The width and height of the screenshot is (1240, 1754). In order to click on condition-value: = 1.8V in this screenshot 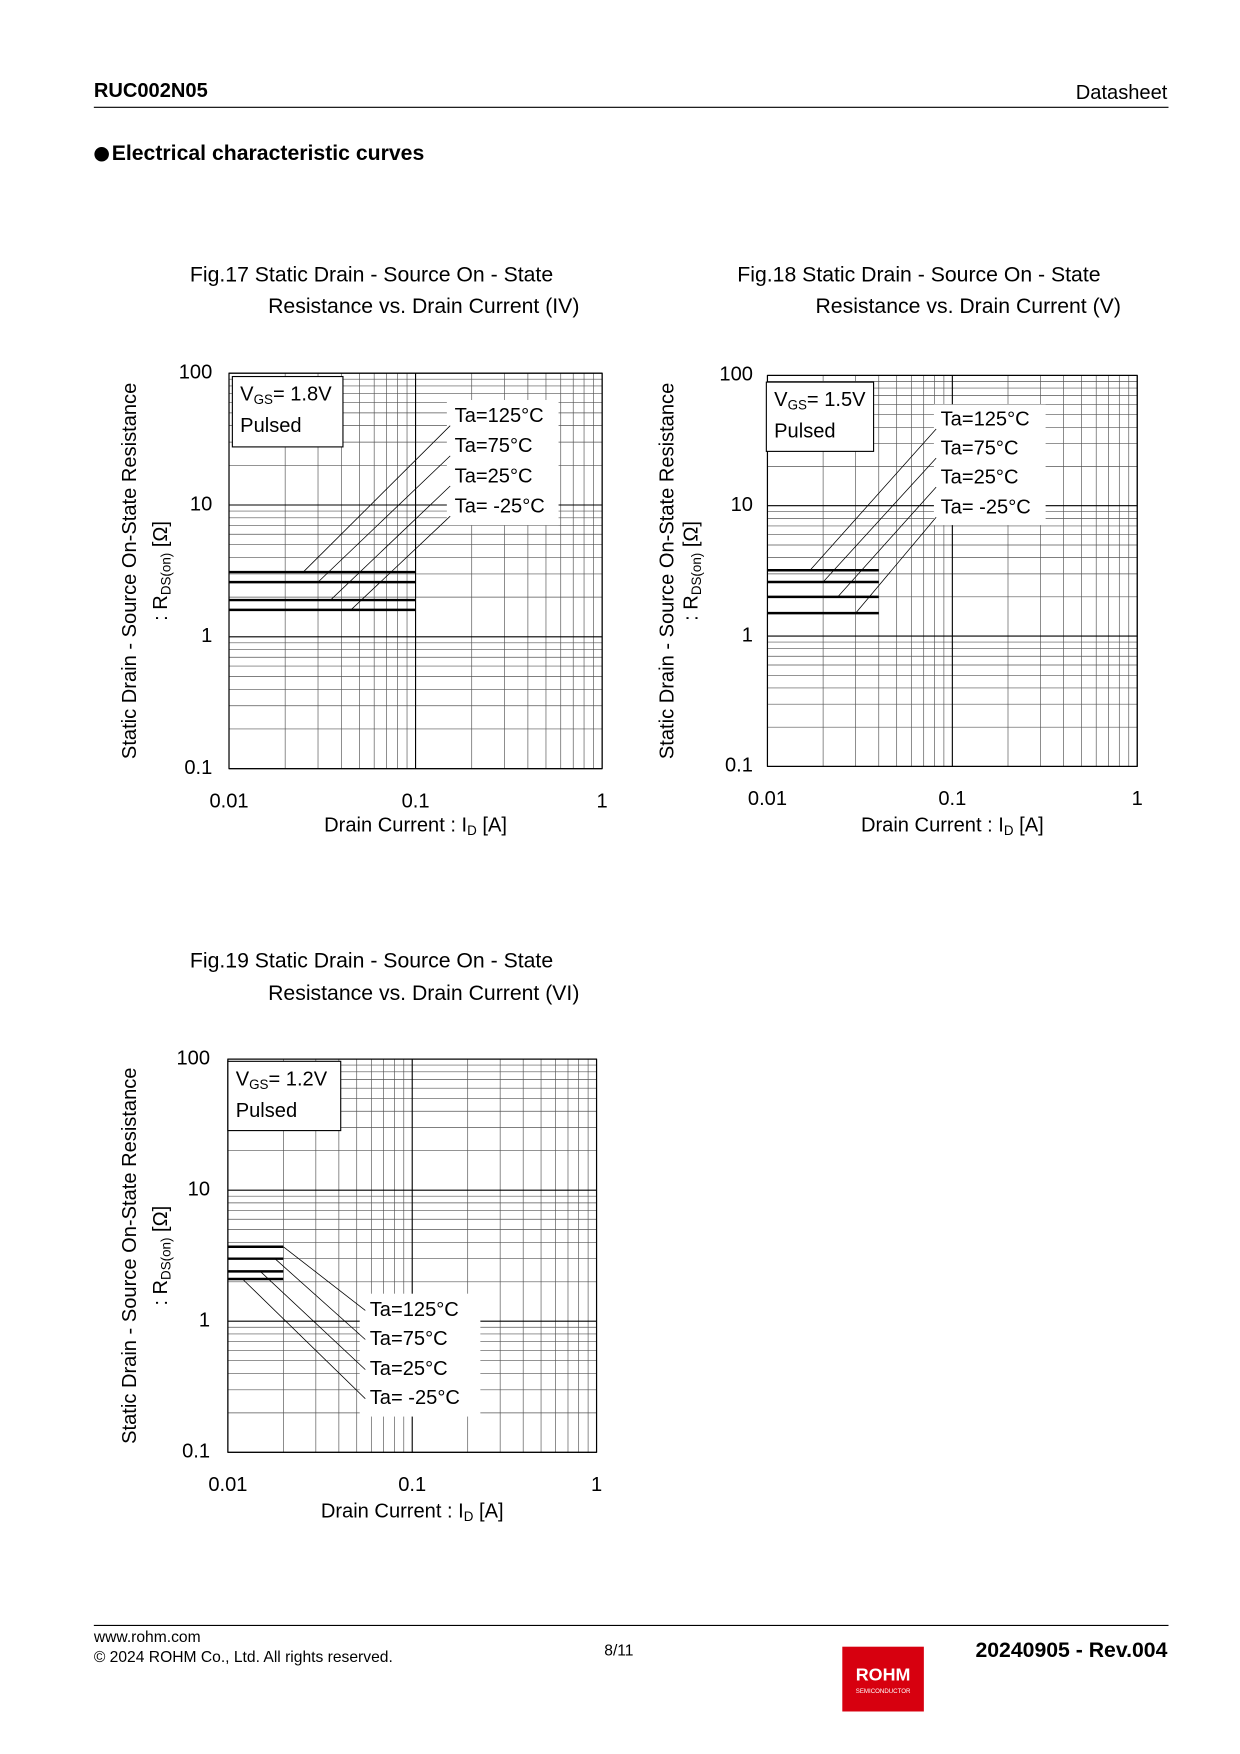, I will do `click(302, 395)`.